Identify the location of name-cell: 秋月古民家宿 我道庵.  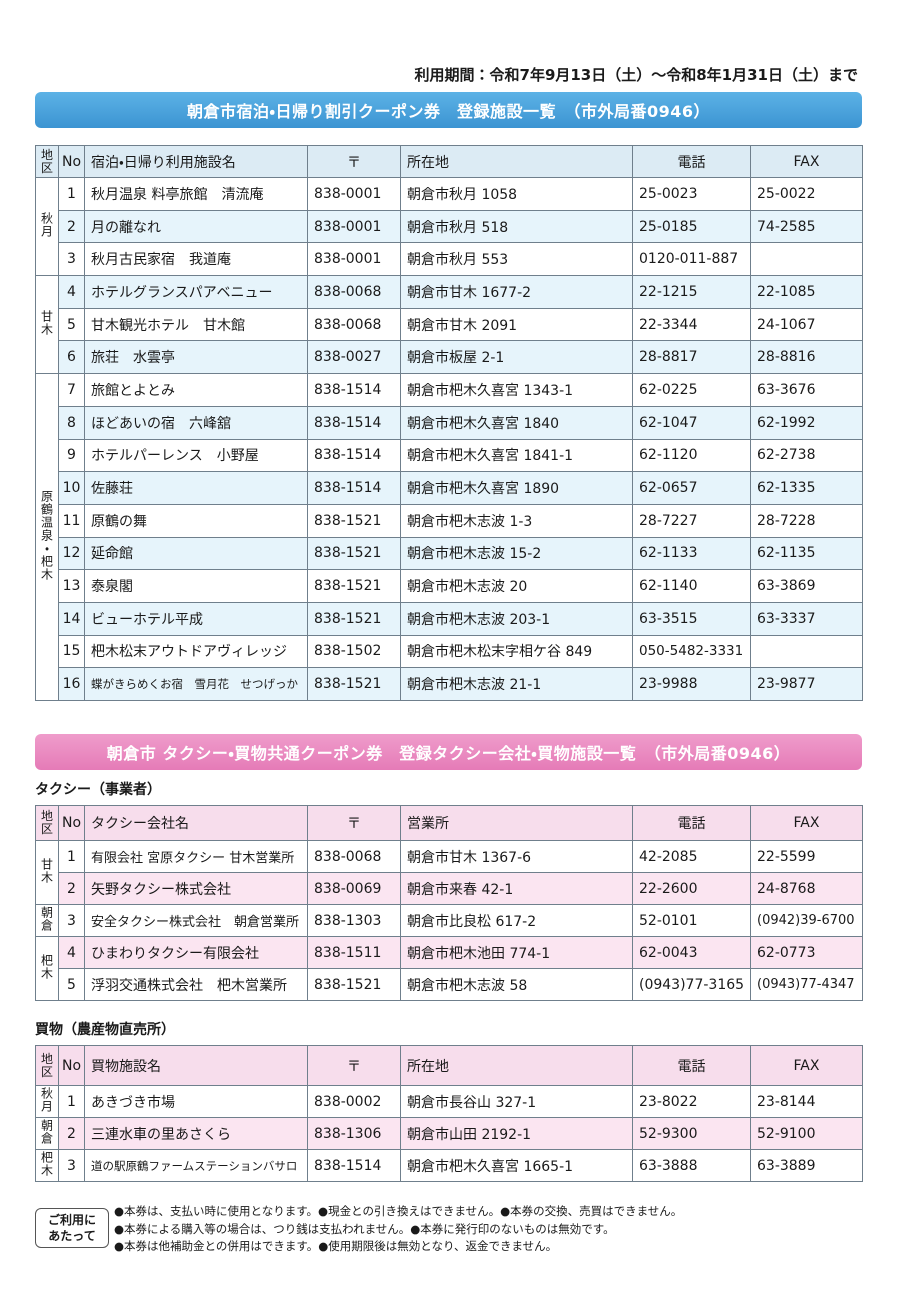
(196, 259).